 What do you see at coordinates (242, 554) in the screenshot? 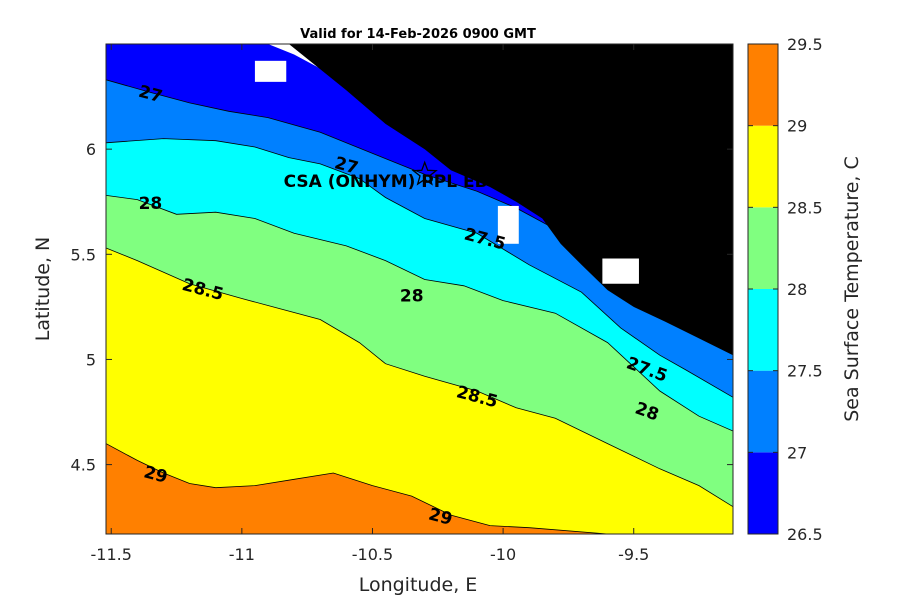
I see `x-tick-label: -11` at bounding box center [242, 554].